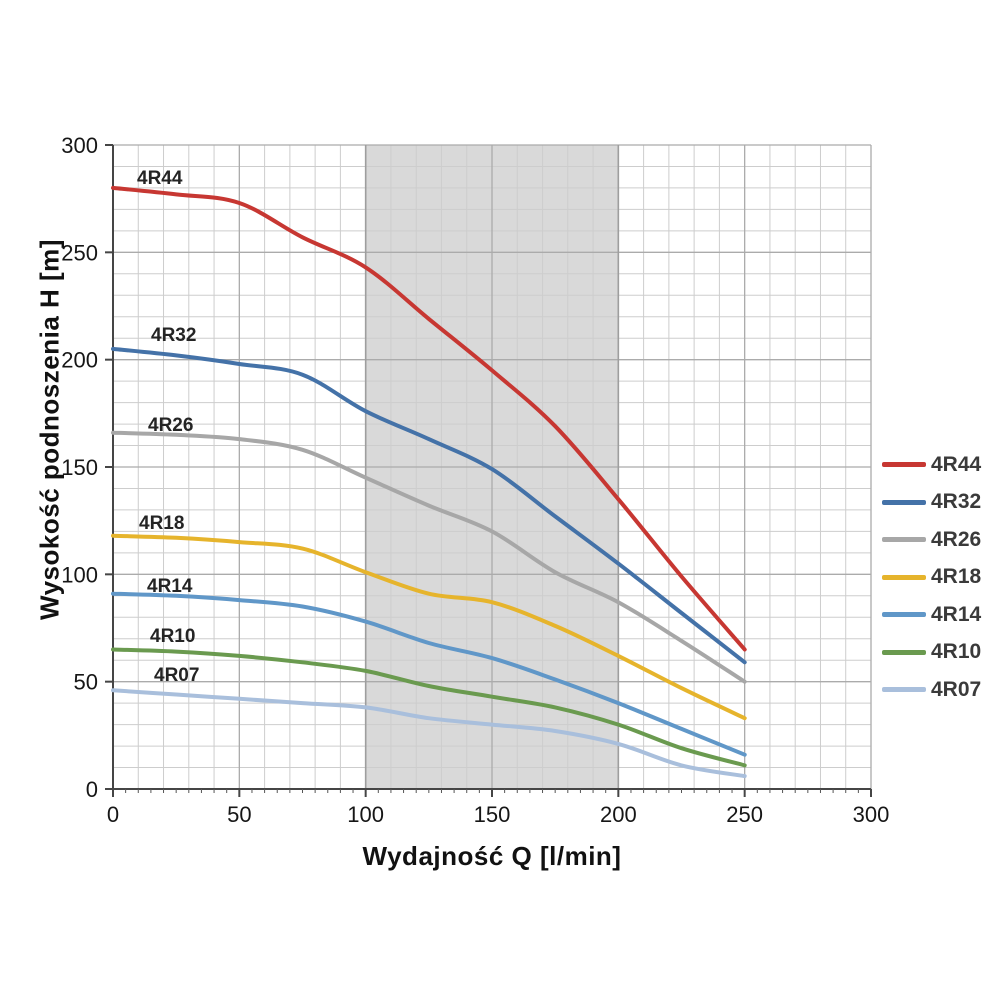 This screenshot has height=1000, width=1000. I want to click on x-axis-title: Wydajność Q [l/min], so click(492, 856).